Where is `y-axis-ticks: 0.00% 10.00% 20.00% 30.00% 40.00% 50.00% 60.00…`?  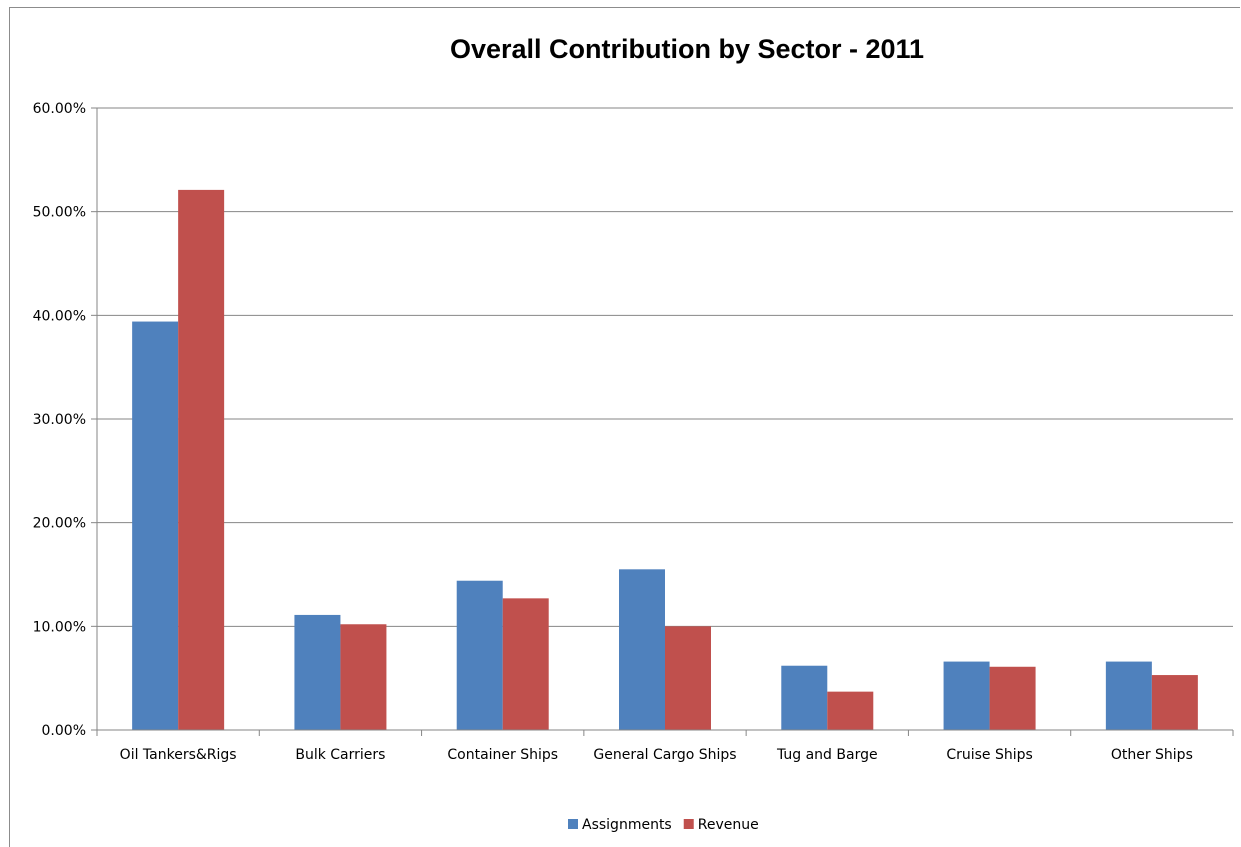 y-axis-ticks: 0.00% 10.00% 20.00% 30.00% 40.00% 50.00% 60.00… is located at coordinates (65, 420).